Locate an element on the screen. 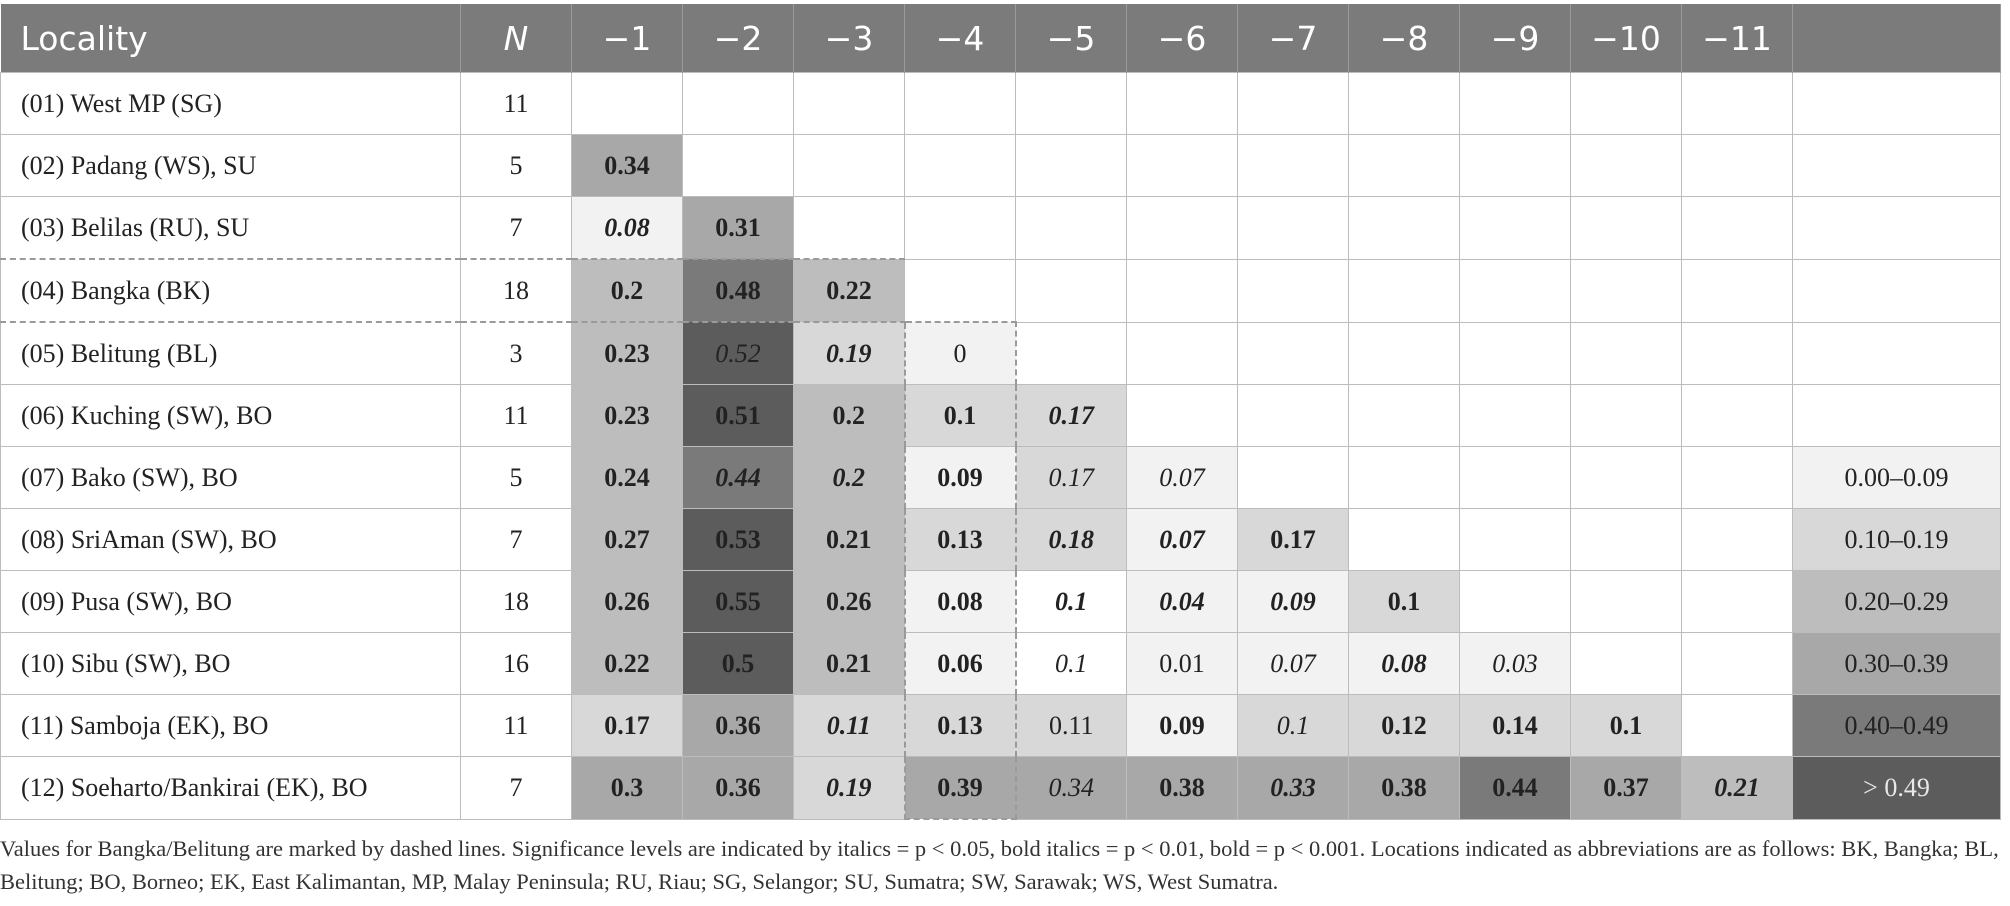 The image size is (2010, 906). header-col-9: −9 is located at coordinates (1515, 38).